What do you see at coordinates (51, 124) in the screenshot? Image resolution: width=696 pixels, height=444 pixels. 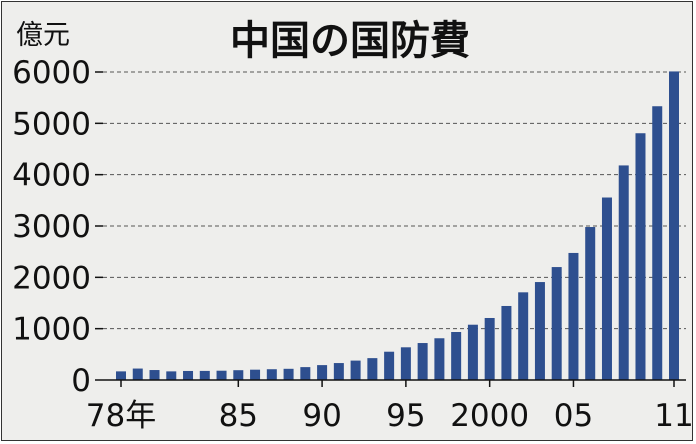 I see `y-tick-label: 5000` at bounding box center [51, 124].